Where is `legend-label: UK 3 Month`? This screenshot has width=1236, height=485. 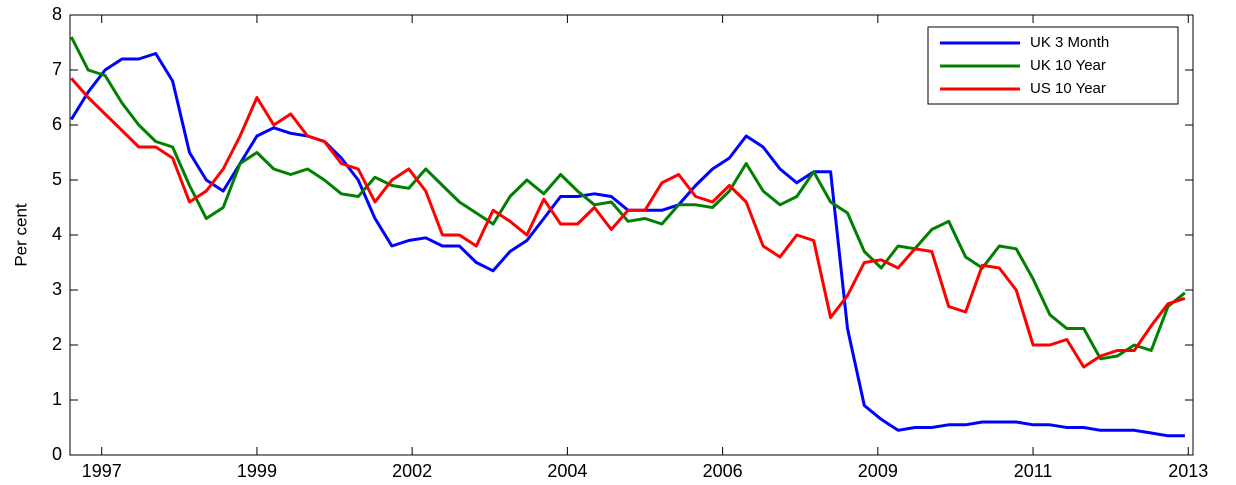
legend-label: UK 3 Month is located at coordinates (1069, 42).